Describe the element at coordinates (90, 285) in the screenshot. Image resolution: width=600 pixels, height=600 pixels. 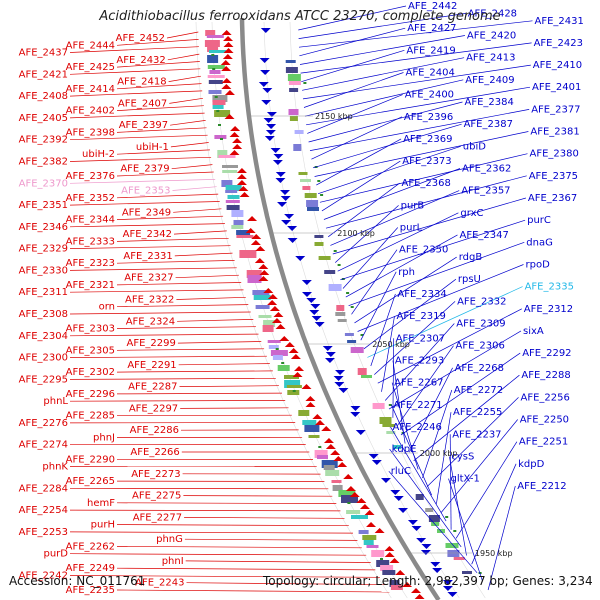
I see `left-gene-label: AFE_2321` at that location.